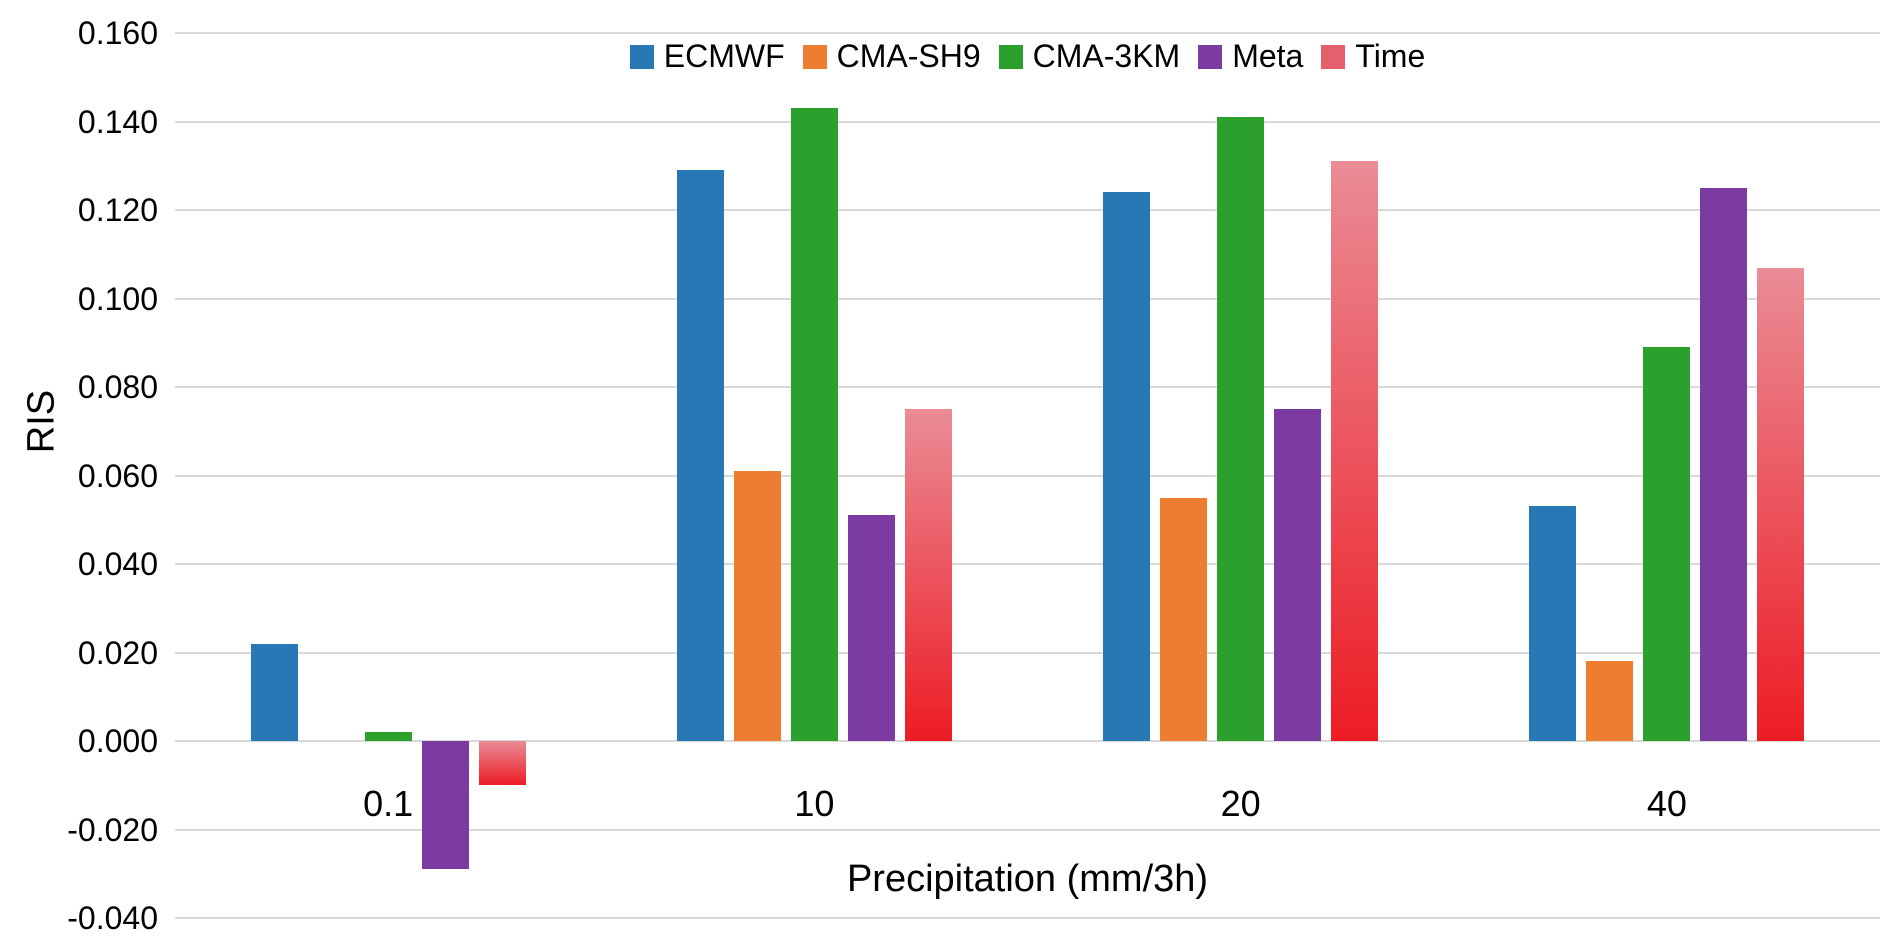 Image resolution: width=1892 pixels, height=941 pixels. I want to click on legend-item-cma-3km: CMA-3KM, so click(1089, 56).